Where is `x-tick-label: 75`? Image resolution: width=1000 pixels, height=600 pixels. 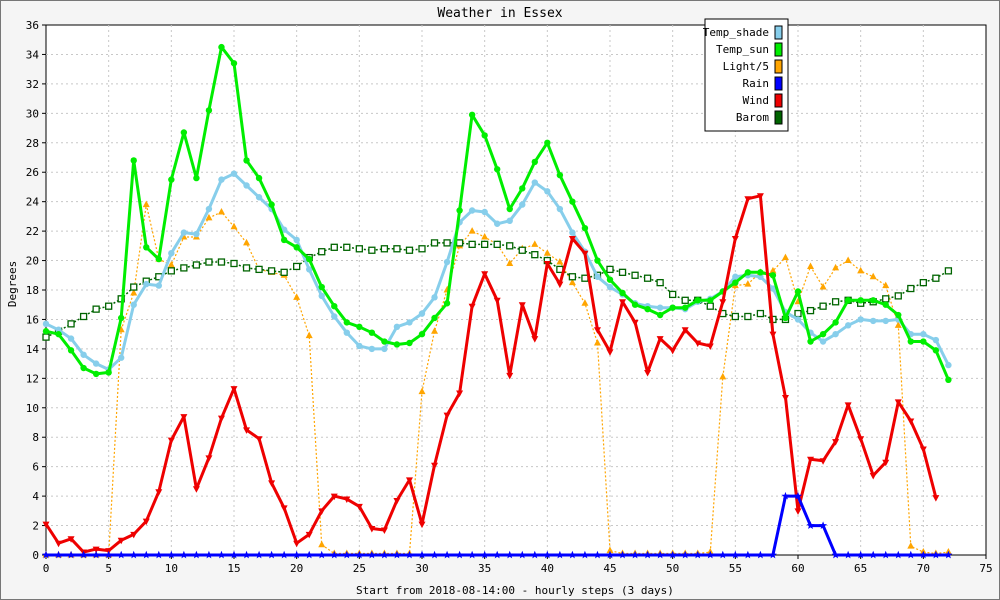
x-tick-label: 75 is located at coordinates (985, 568).